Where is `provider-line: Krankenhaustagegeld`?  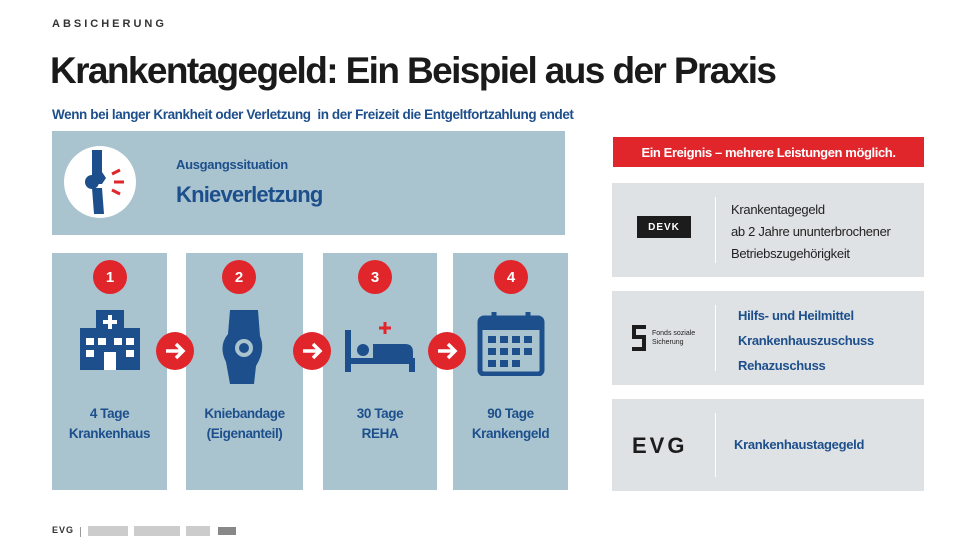
provider-line: Krankenhaustagegeld is located at coordinates (799, 444).